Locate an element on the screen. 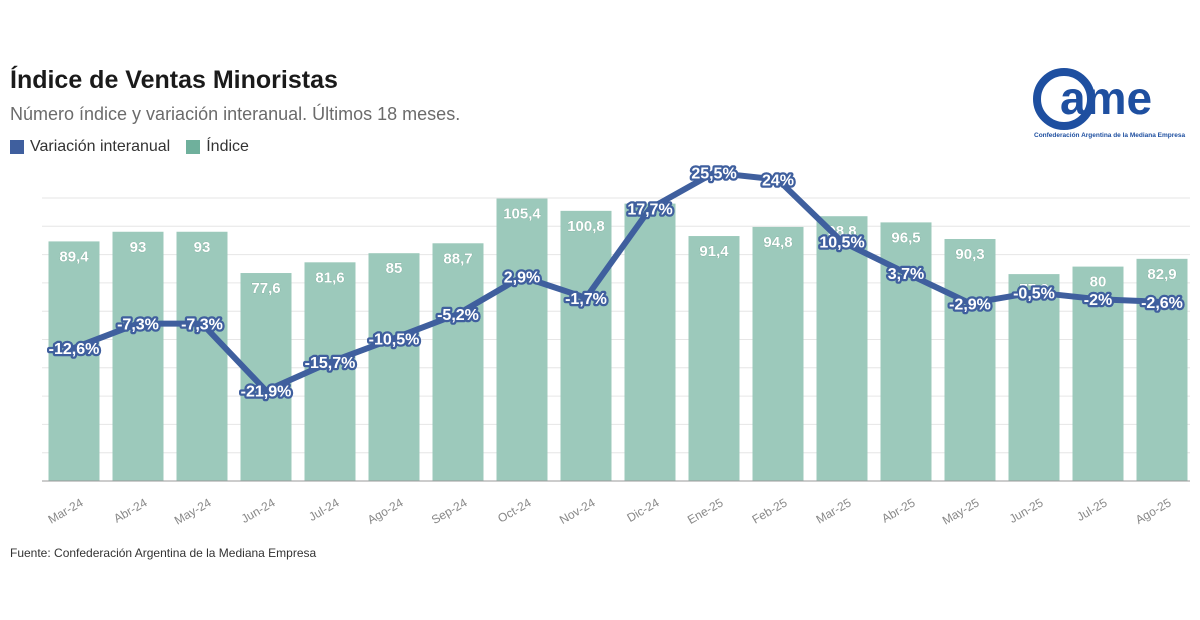  line-label: 2,9% is located at coordinates (522, 278).